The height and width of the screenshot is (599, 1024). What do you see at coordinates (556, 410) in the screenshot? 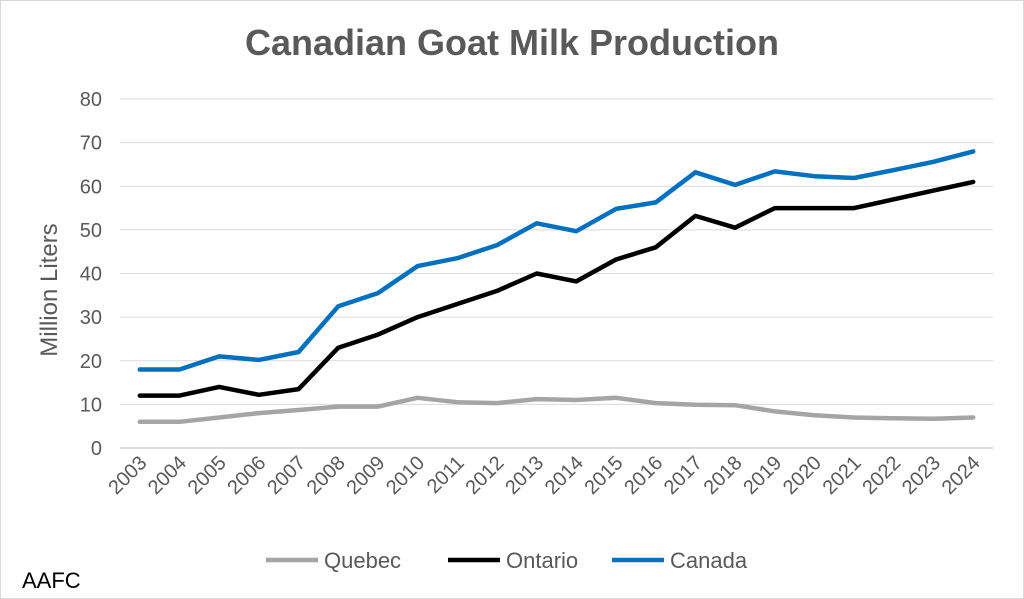
I see `series-line-quebec` at bounding box center [556, 410].